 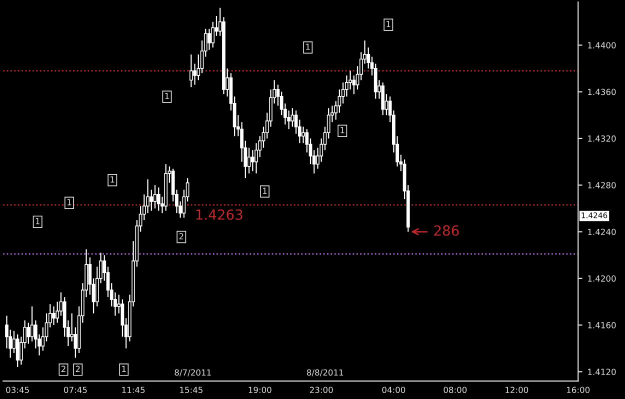 I want to click on y-tick-label: 1.4200, so click(x=602, y=278).